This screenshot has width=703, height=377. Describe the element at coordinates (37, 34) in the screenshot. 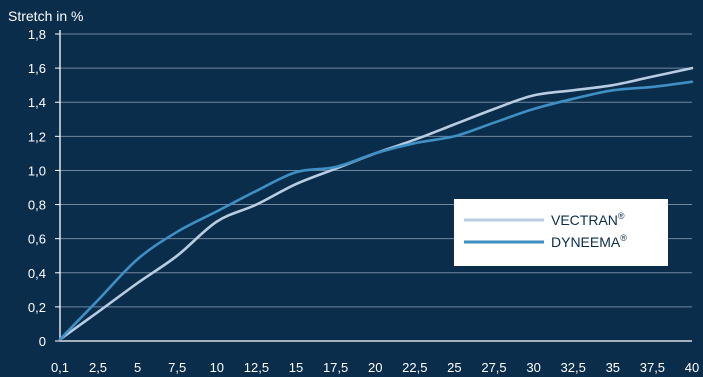

I see `y-tick-label: 1,8` at that location.